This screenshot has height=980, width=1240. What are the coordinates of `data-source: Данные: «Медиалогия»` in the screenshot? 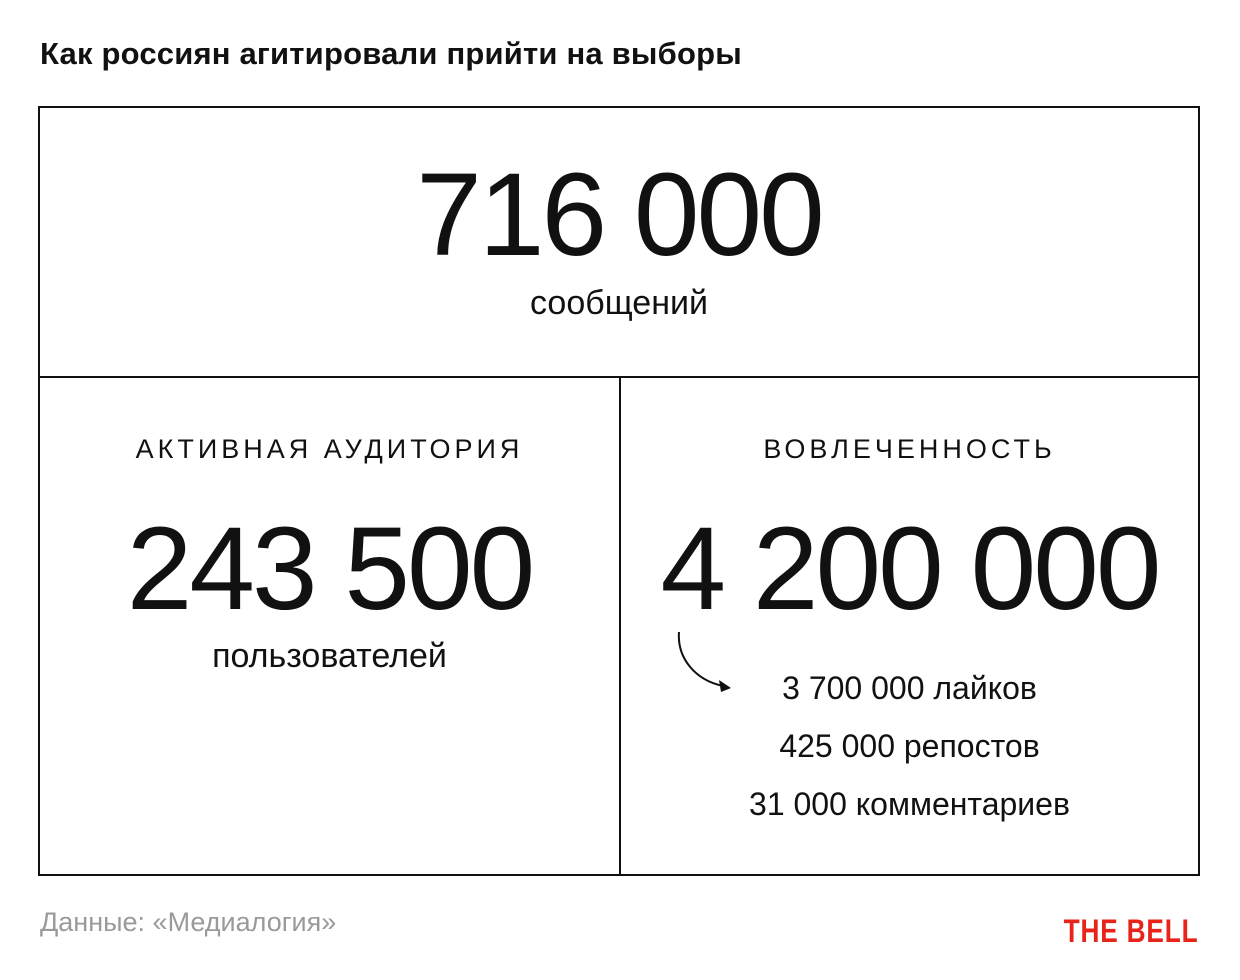 It's located at (188, 922).